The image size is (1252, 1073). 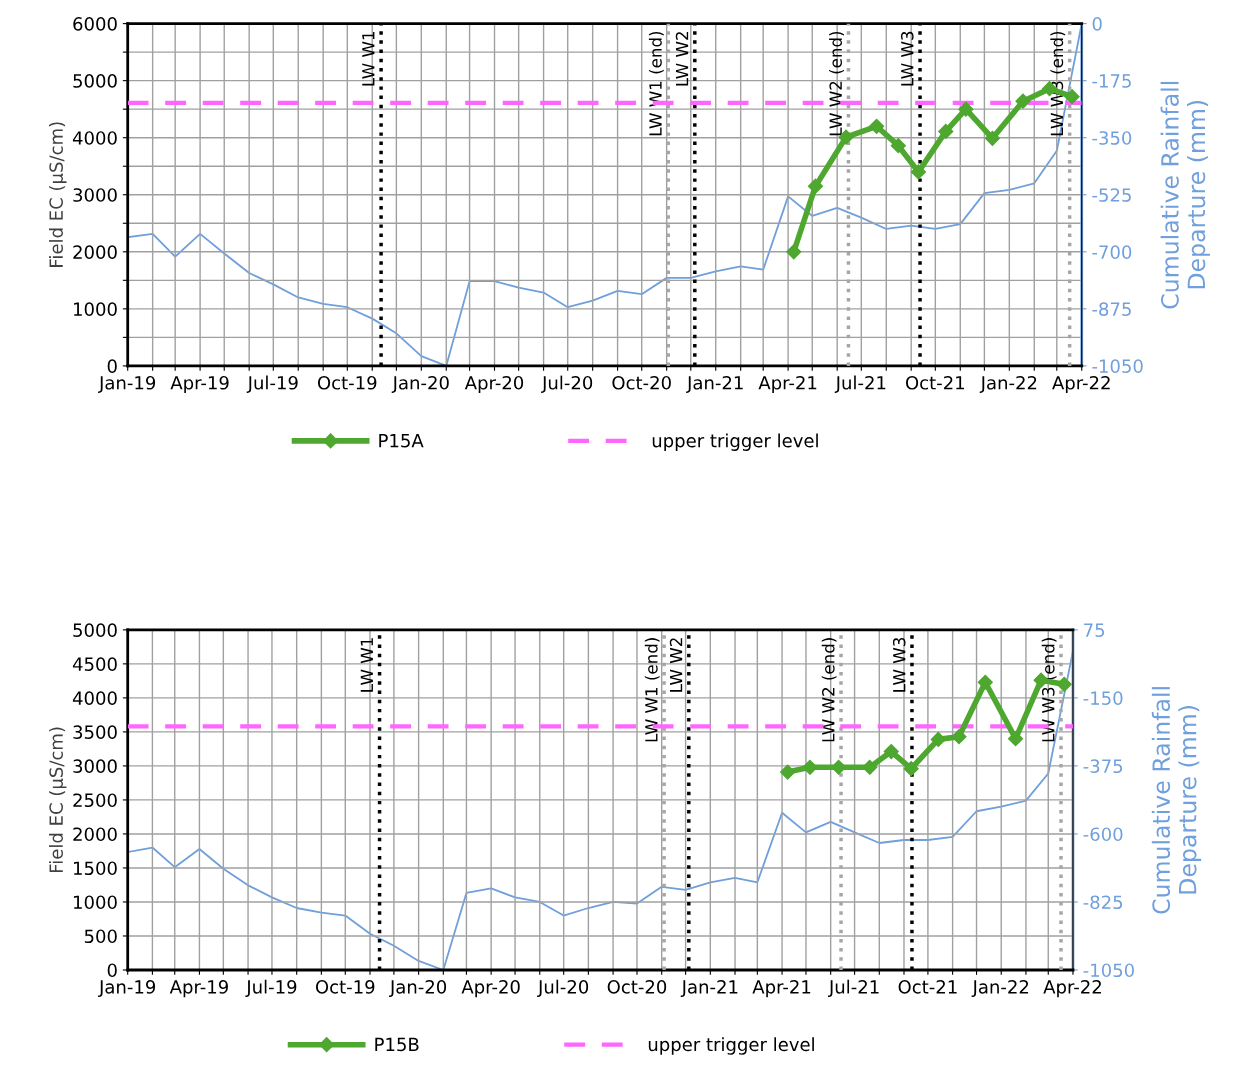 I want to click on y2-tick-label: -700, so click(x=1112, y=252).